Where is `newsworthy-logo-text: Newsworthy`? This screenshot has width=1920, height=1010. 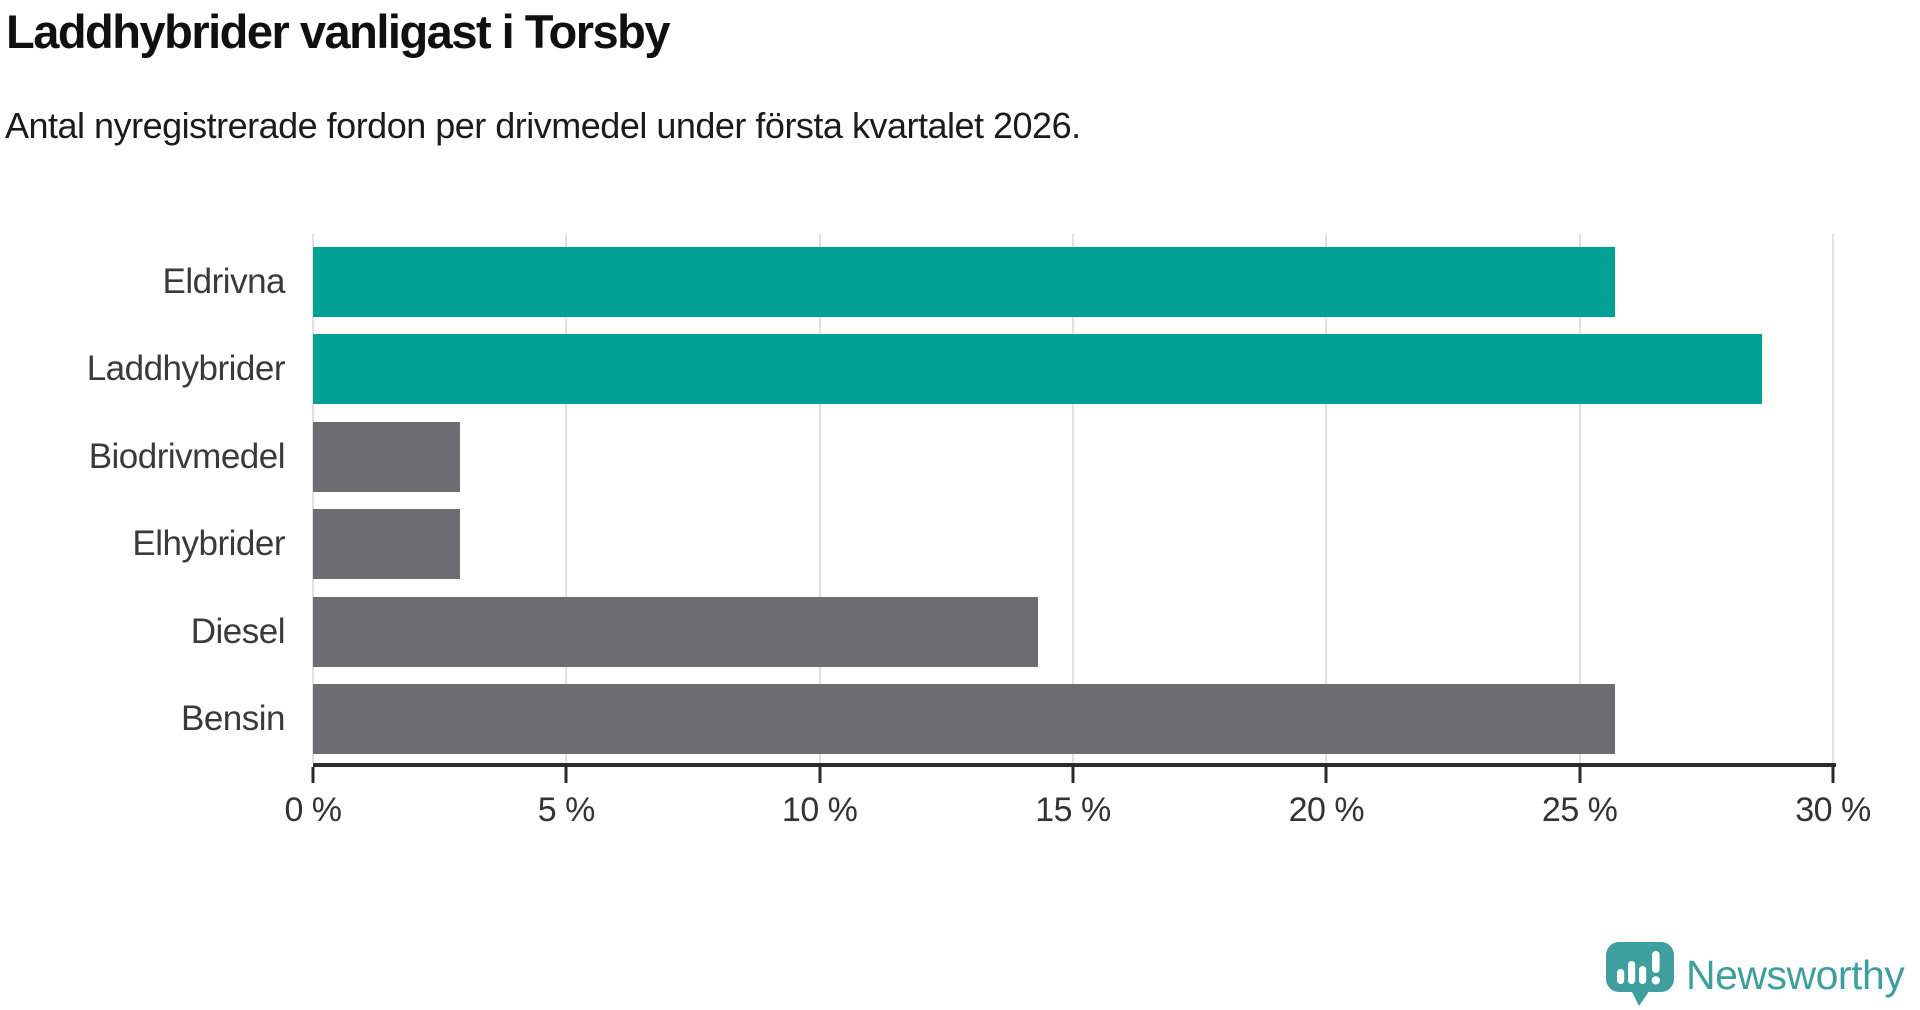 newsworthy-logo-text: Newsworthy is located at coordinates (1795, 974).